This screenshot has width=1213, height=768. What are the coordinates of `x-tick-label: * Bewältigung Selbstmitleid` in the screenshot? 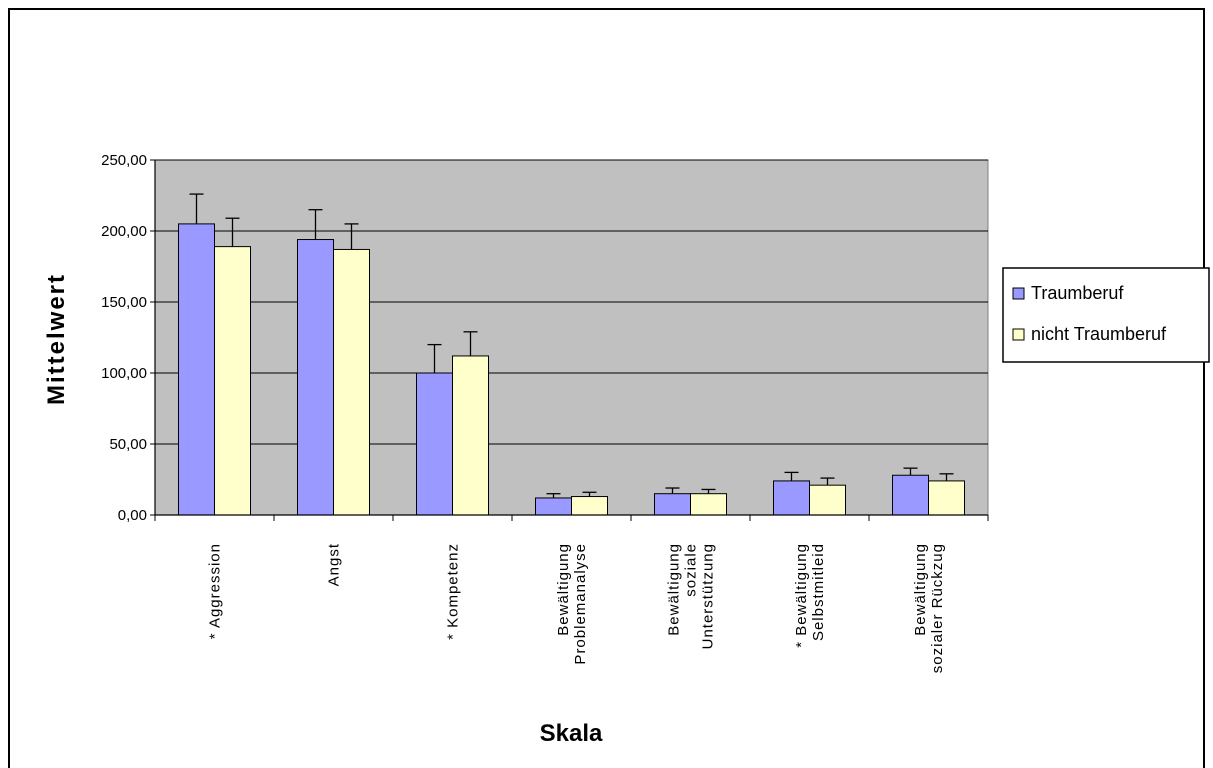 It's located at (810, 595).